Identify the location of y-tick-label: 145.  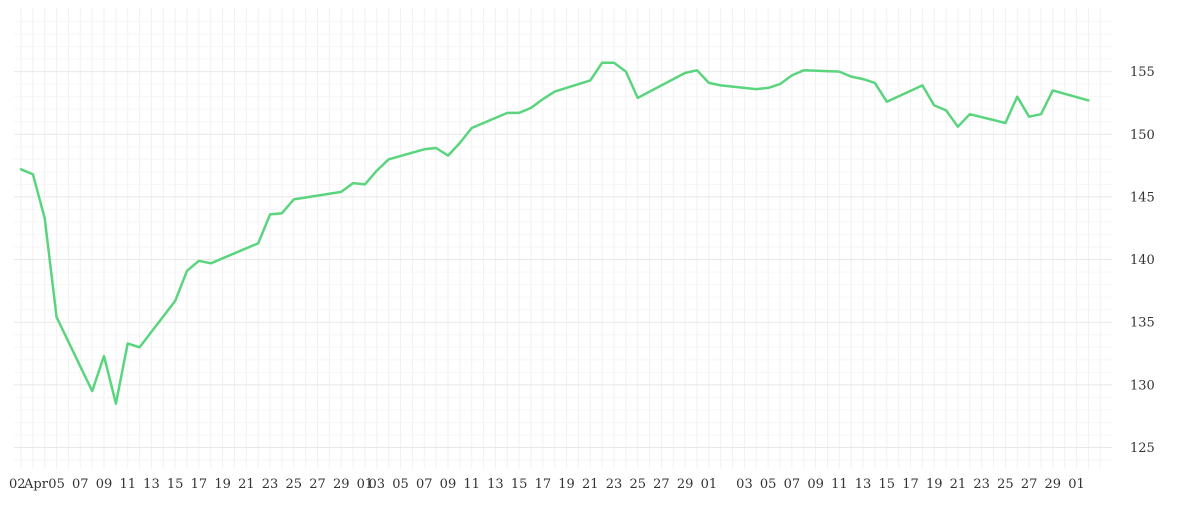
(1142, 197).